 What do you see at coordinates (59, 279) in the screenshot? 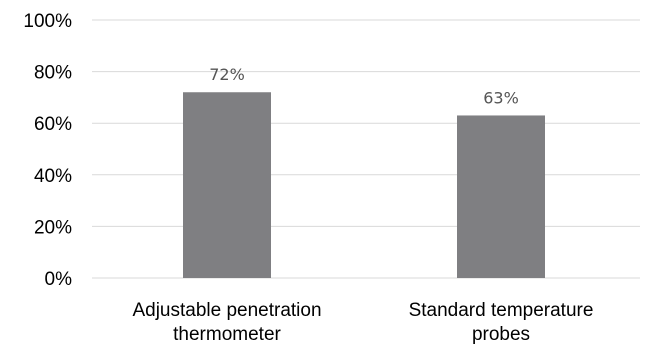
I see `y-tick-label: 0%` at bounding box center [59, 279].